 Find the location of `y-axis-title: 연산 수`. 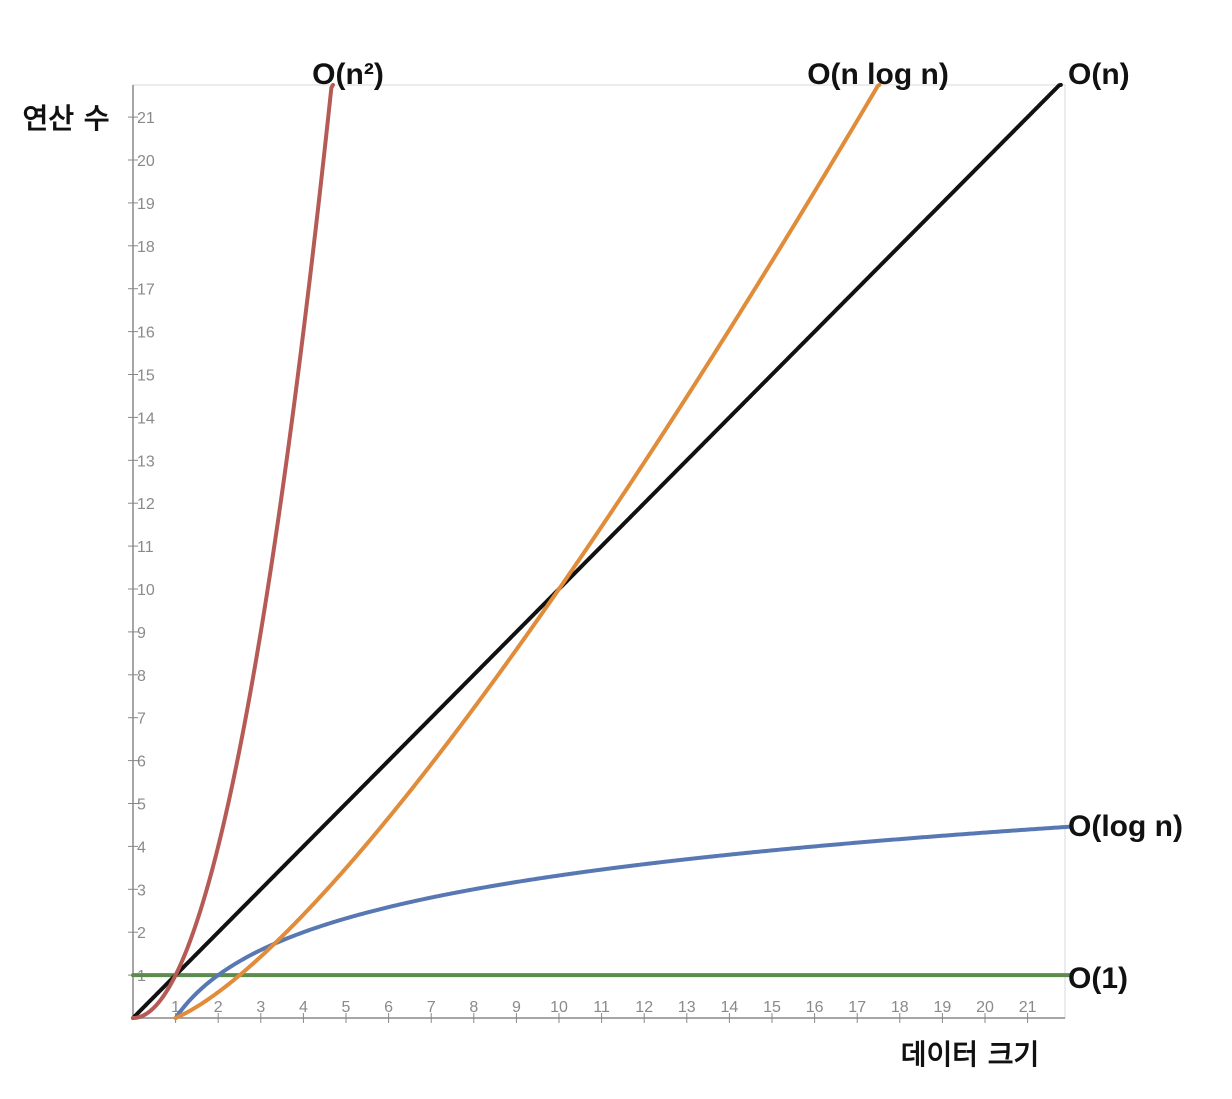

y-axis-title: 연산 수 is located at coordinates (65, 118).